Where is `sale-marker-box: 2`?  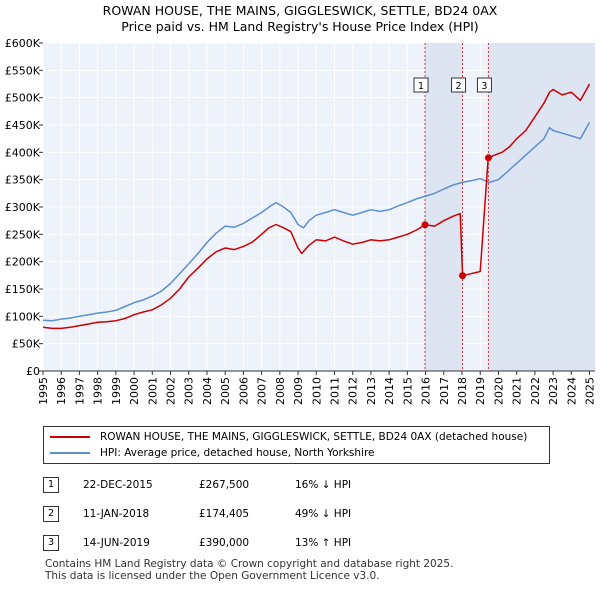
sale-marker-box: 2 is located at coordinates (51, 513).